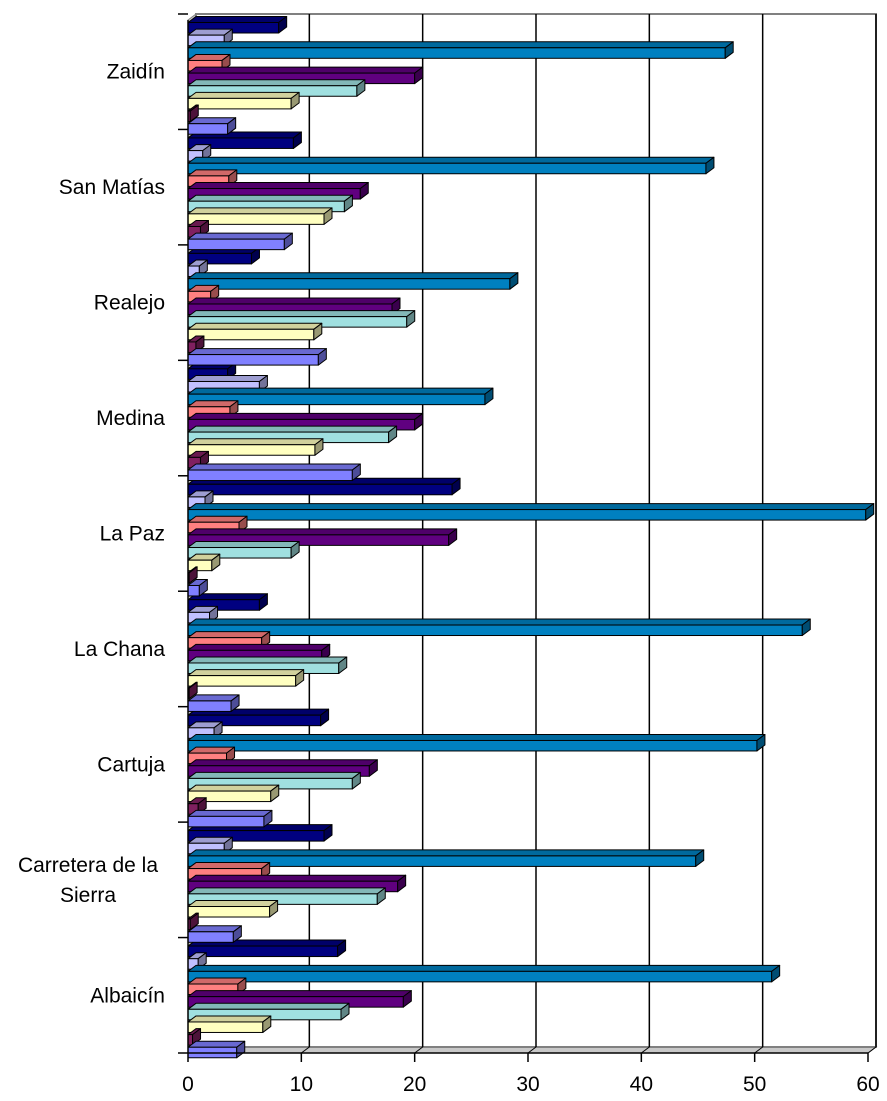 The height and width of the screenshot is (1101, 887). What do you see at coordinates (136, 72) in the screenshot?
I see `category-label: Zaidín` at bounding box center [136, 72].